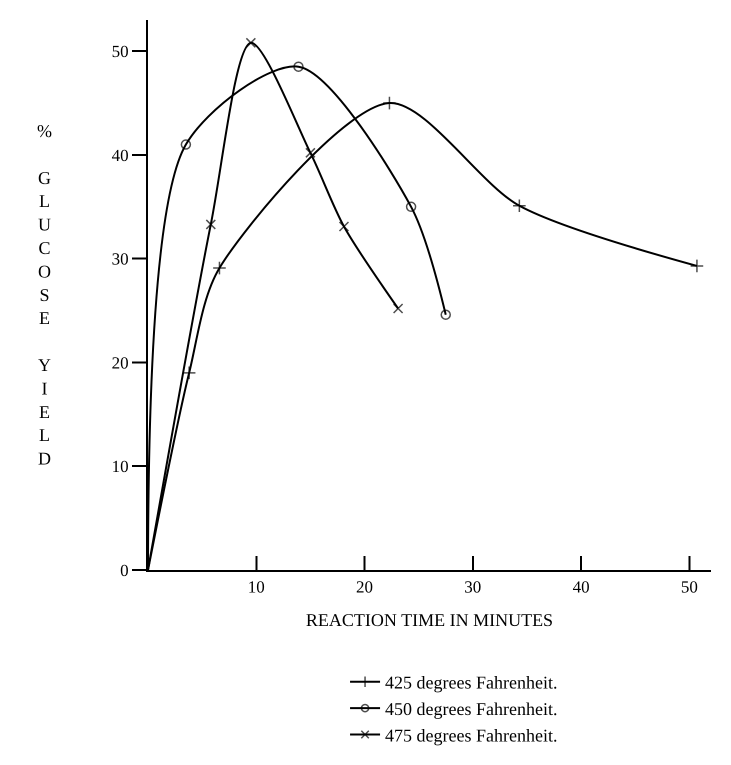  Describe the element at coordinates (471, 682) in the screenshot. I see `legend-label: 425 degrees Fahrenheit.` at that location.